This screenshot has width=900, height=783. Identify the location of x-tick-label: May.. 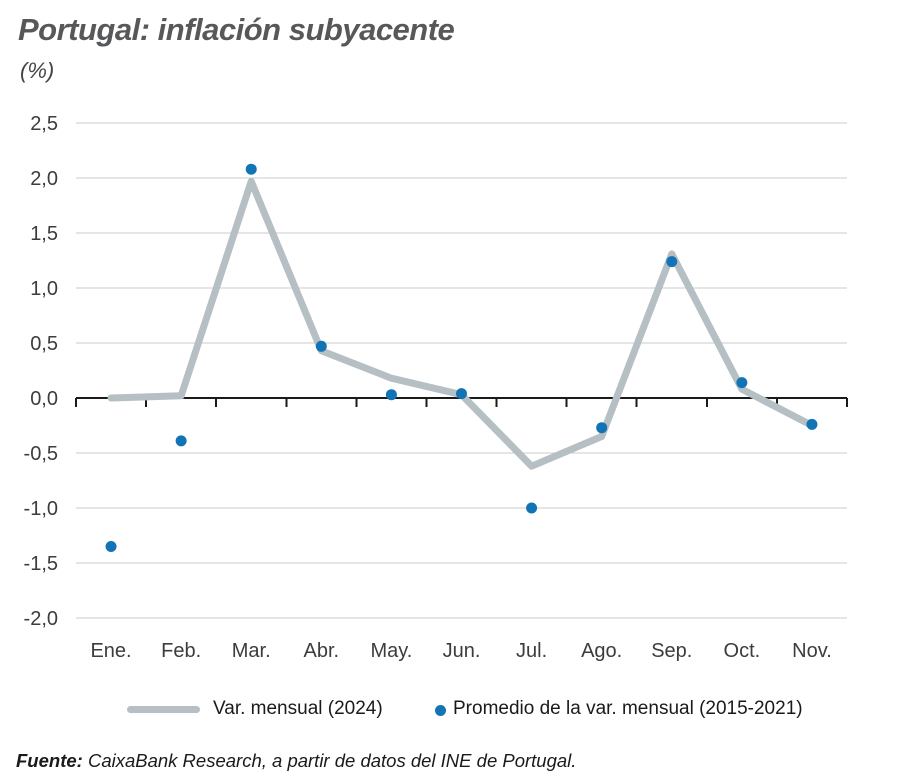
(391, 651).